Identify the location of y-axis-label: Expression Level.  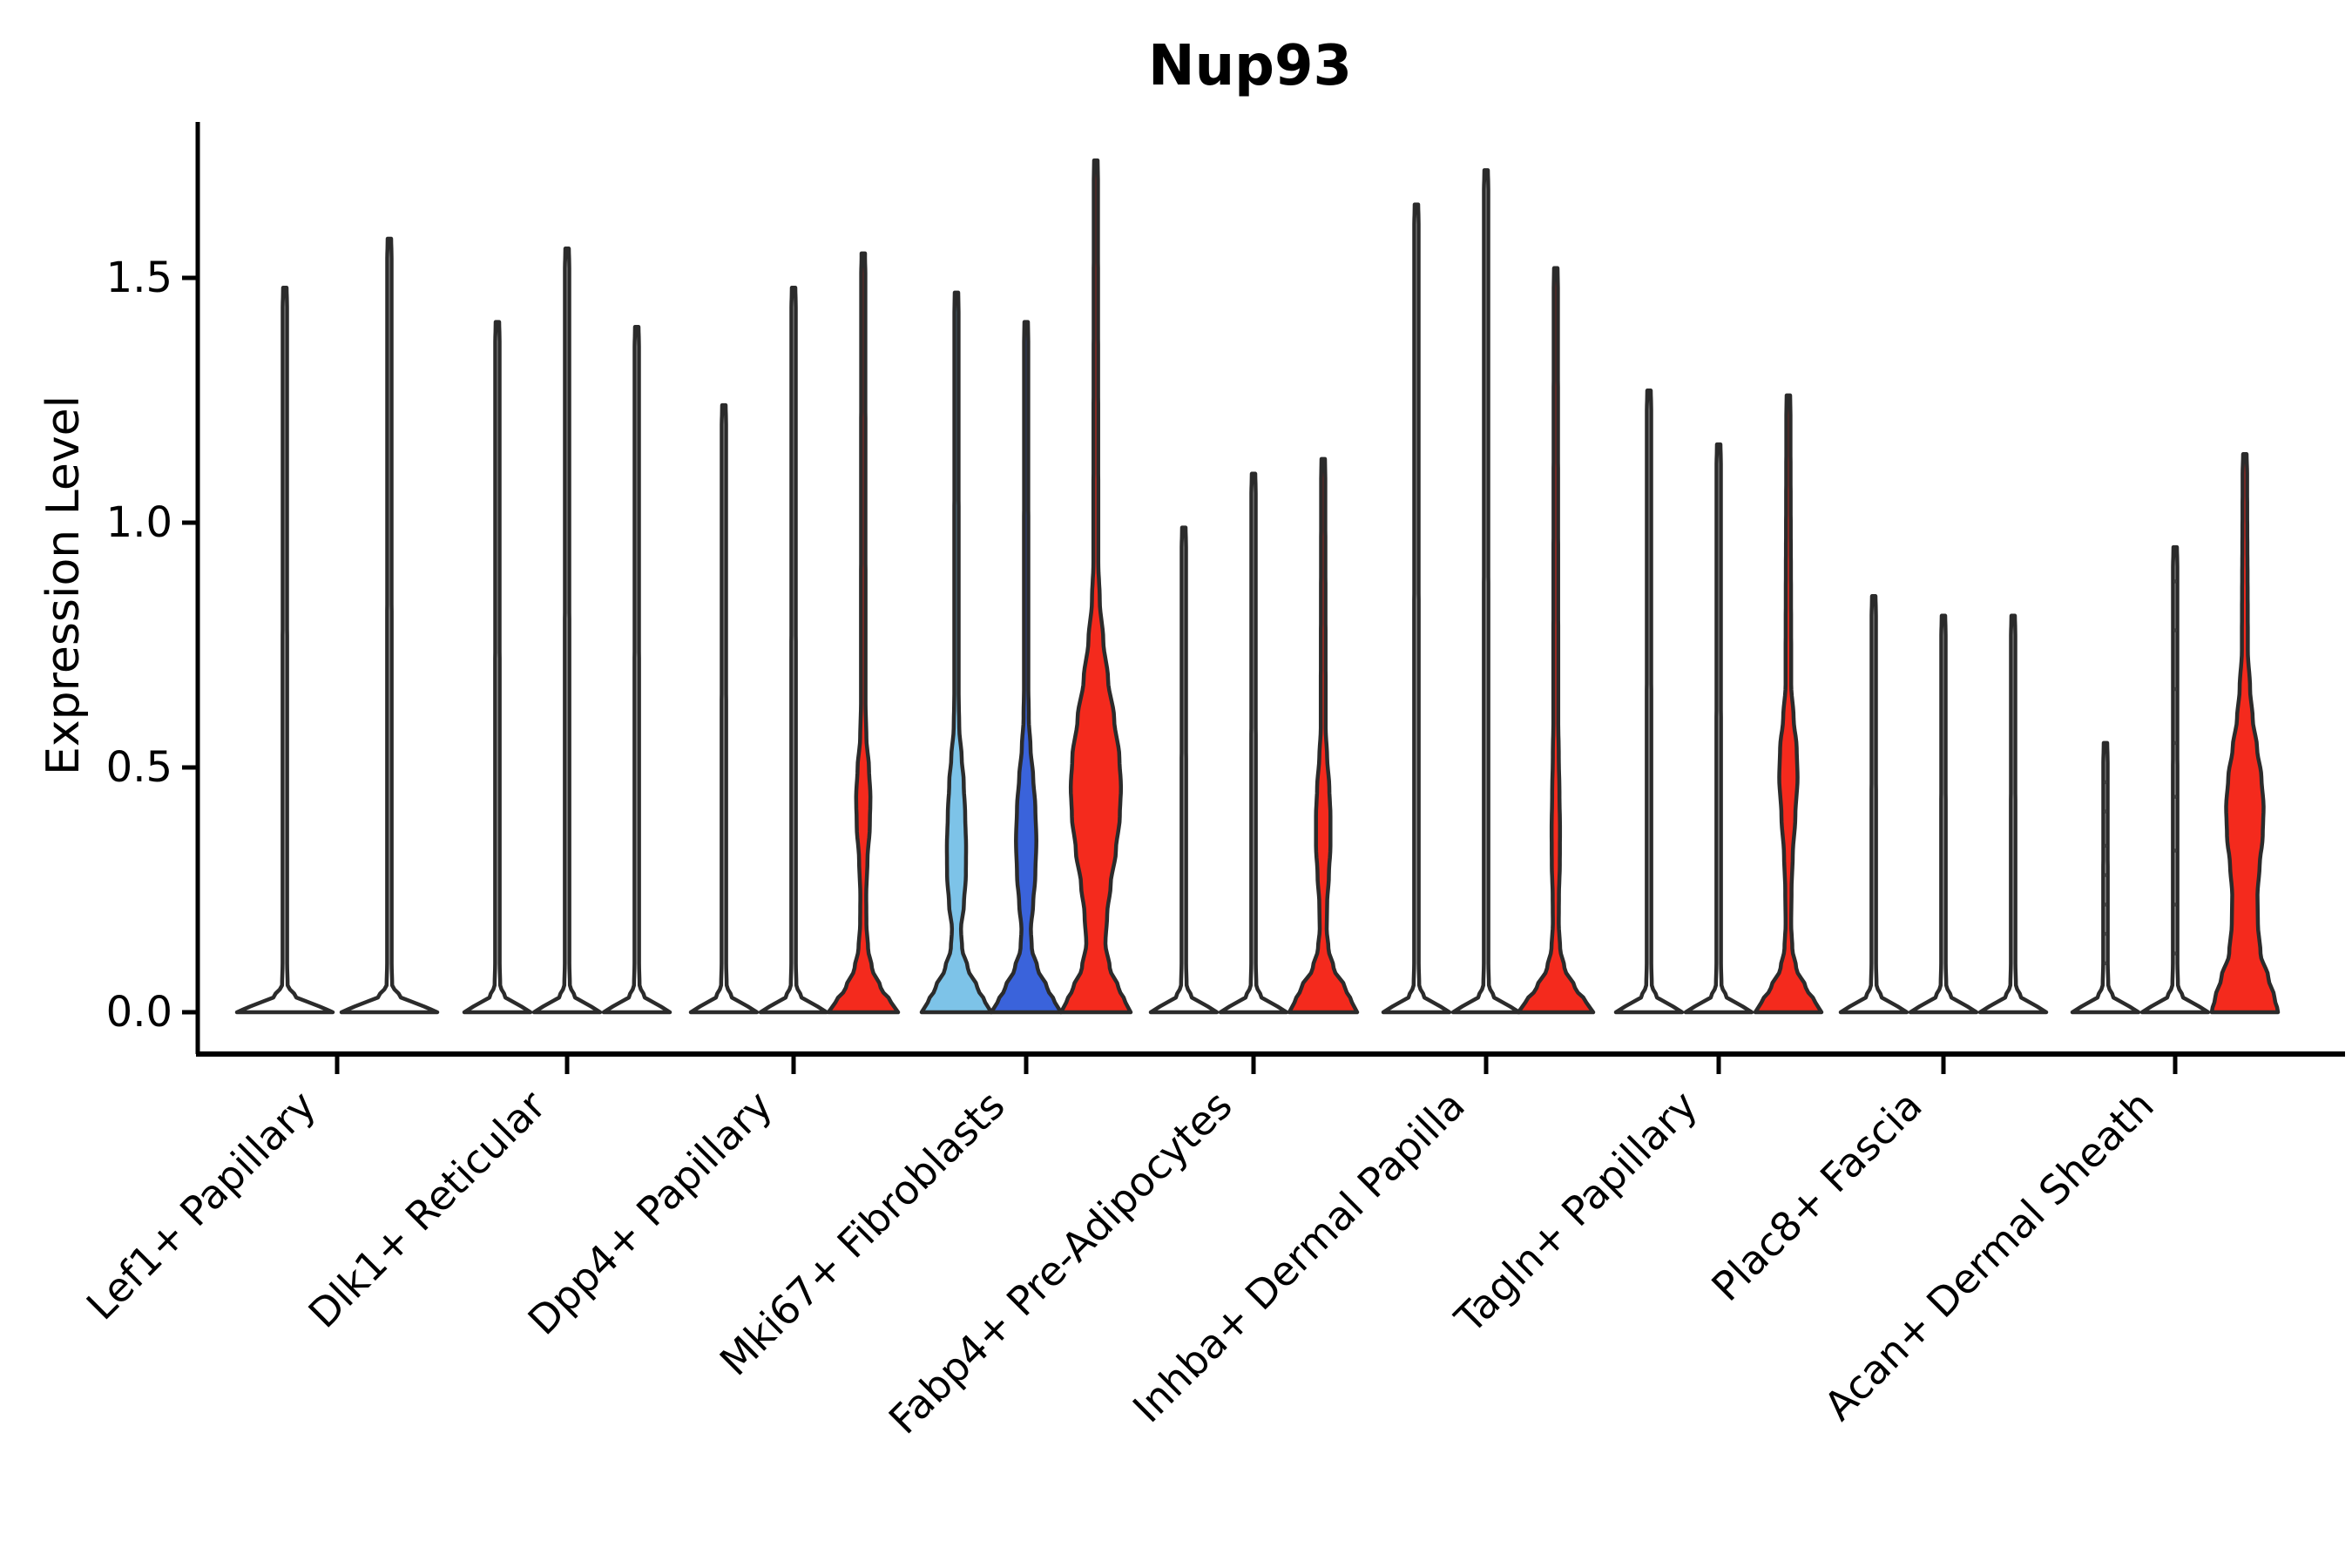
(64, 585).